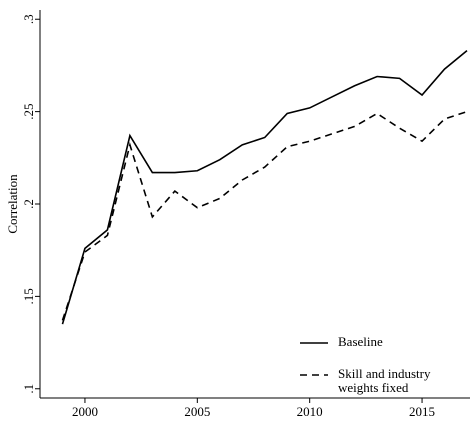  I want to click on x-tick-label: 2010, so click(310, 411).